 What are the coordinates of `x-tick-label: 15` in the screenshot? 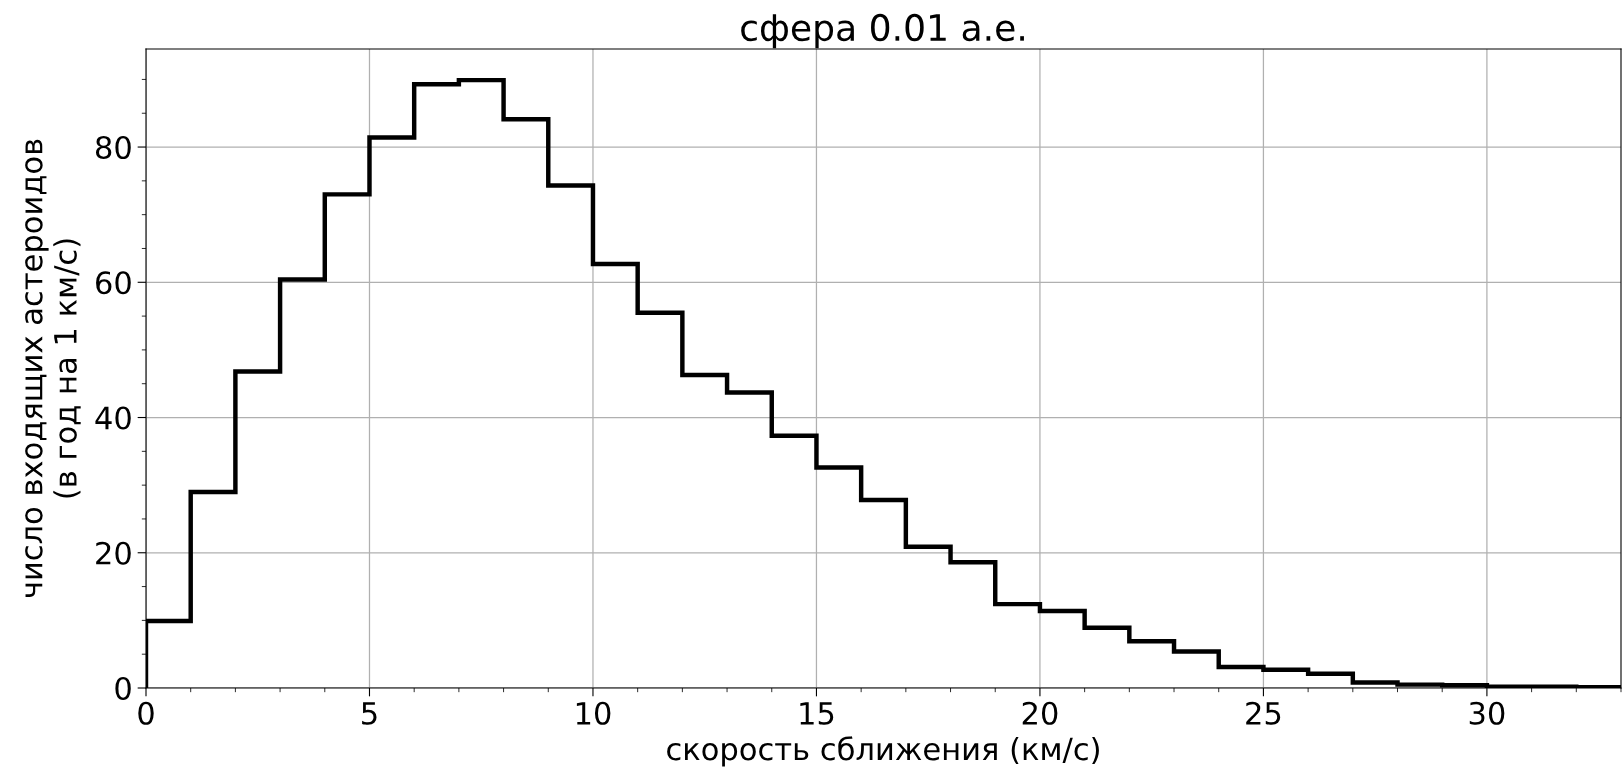 It's located at (817, 713).